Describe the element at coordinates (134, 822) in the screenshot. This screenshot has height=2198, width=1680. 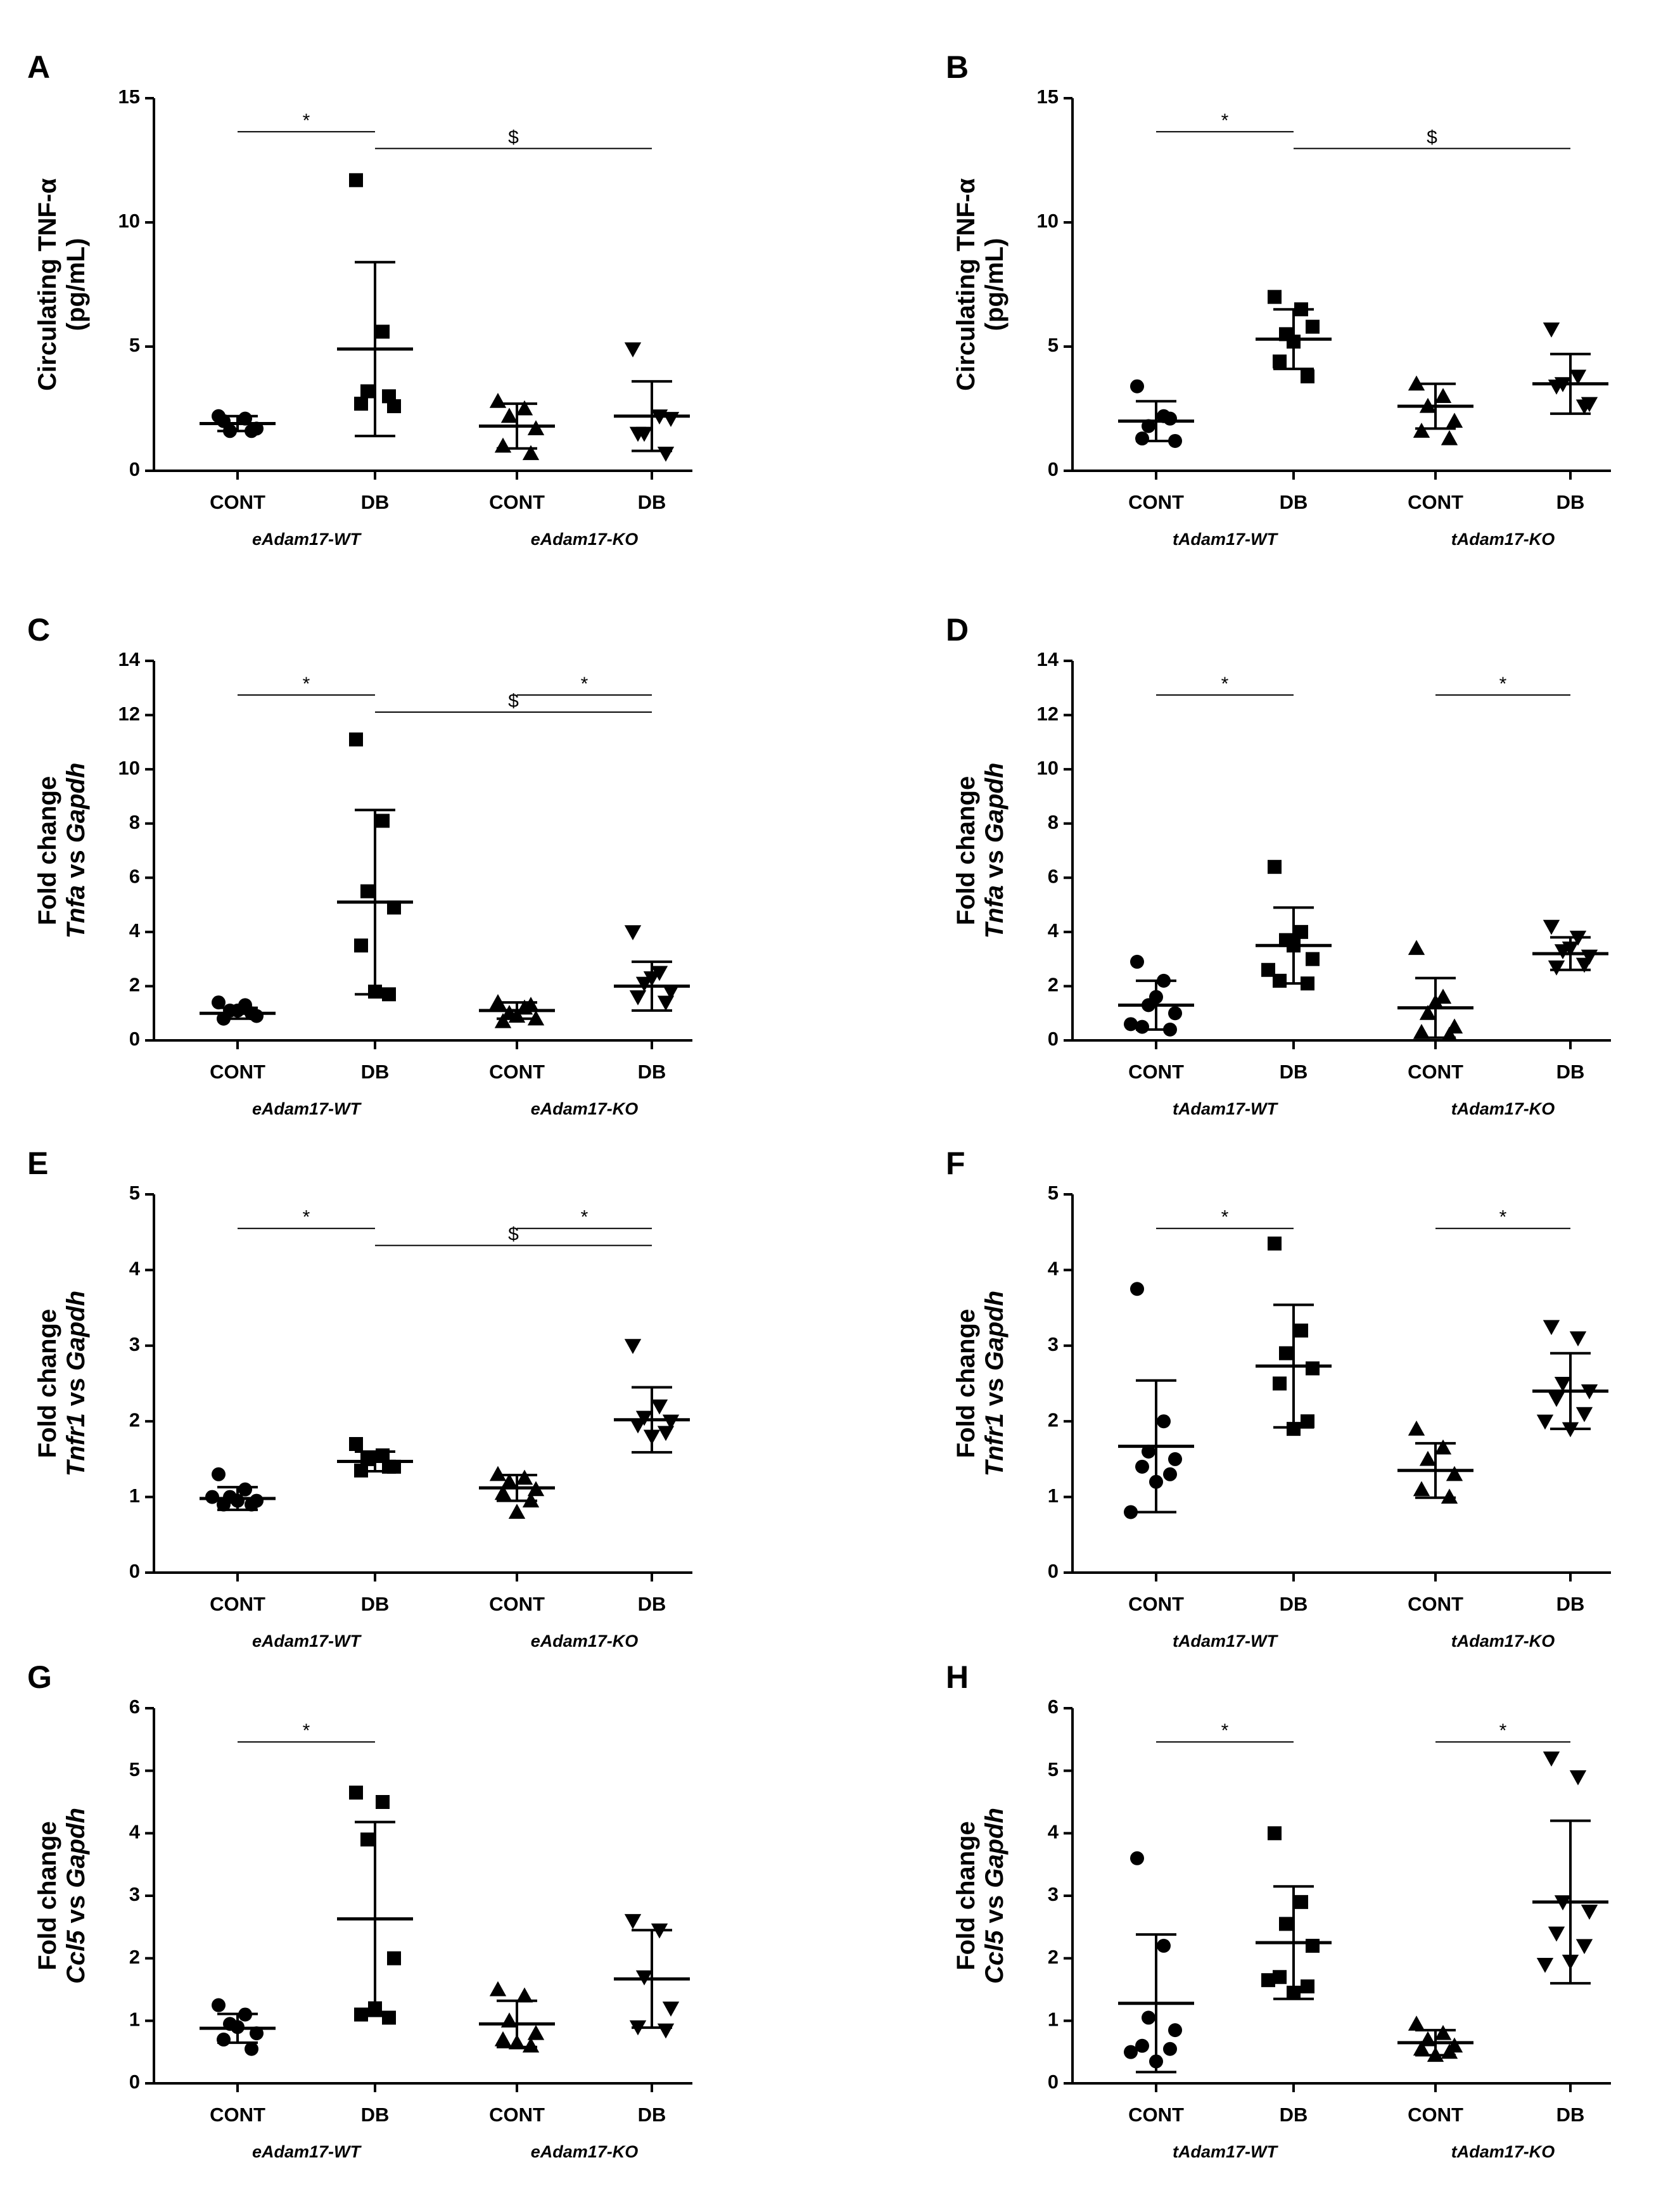
I see `y-tick-label: 8` at that location.